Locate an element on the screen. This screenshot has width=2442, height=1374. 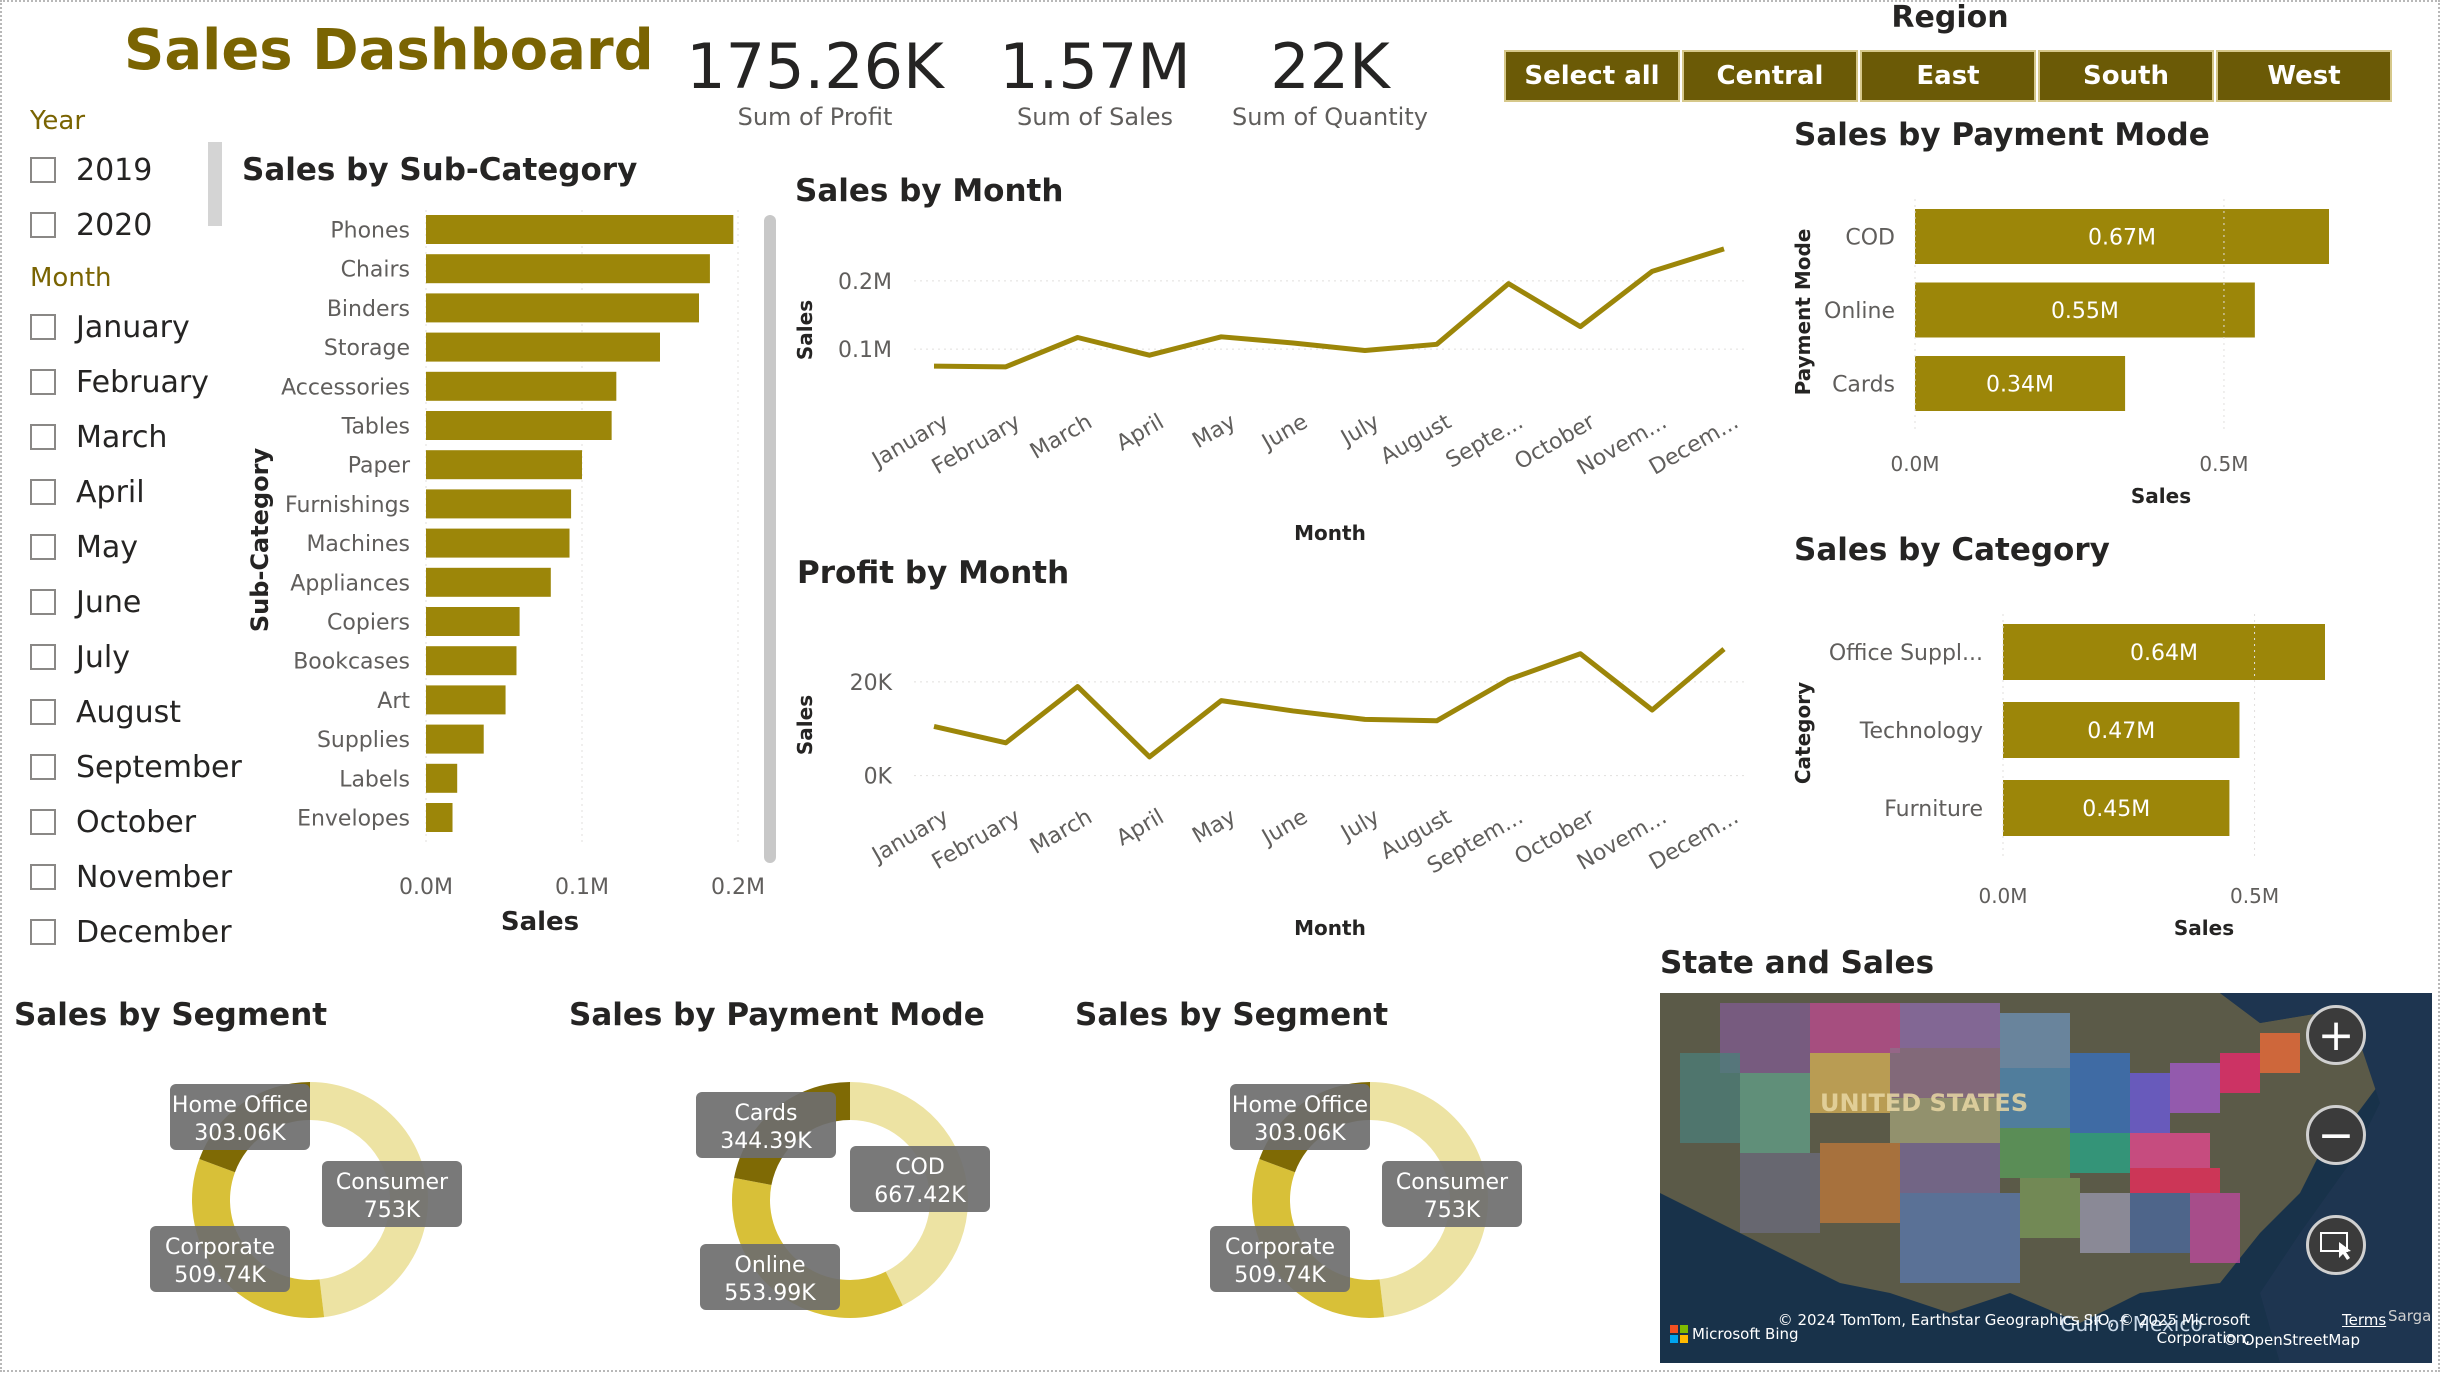
kpi-label: Sum of Quantity is located at coordinates (1330, 117).